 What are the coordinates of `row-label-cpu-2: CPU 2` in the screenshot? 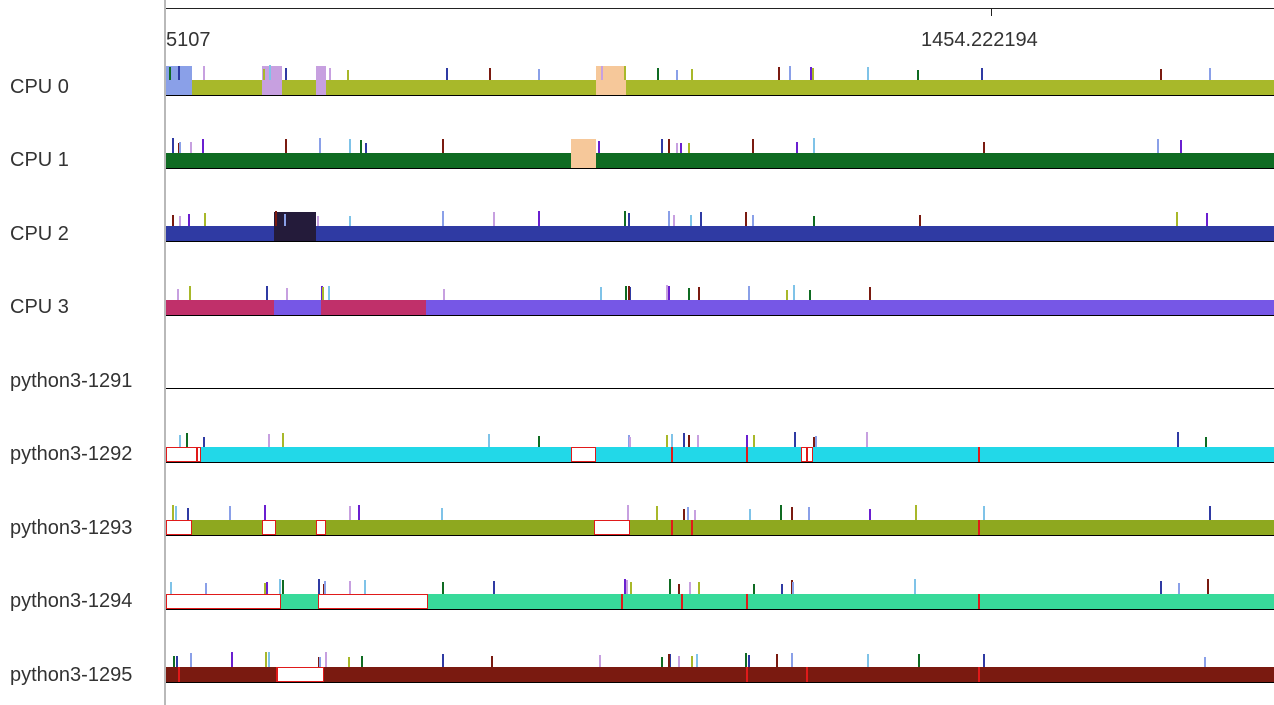 It's located at (39, 234).